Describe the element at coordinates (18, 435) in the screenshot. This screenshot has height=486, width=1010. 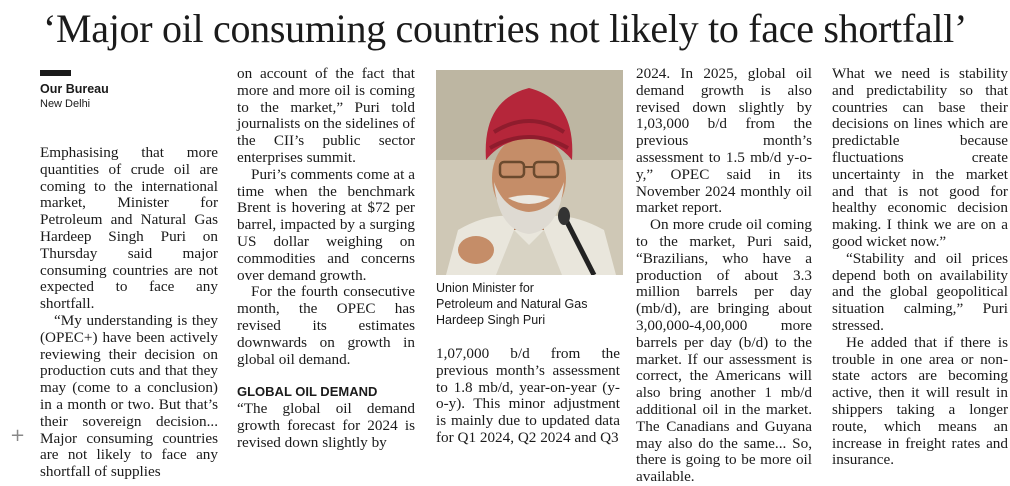
I see `crop-mark-icon: +` at that location.